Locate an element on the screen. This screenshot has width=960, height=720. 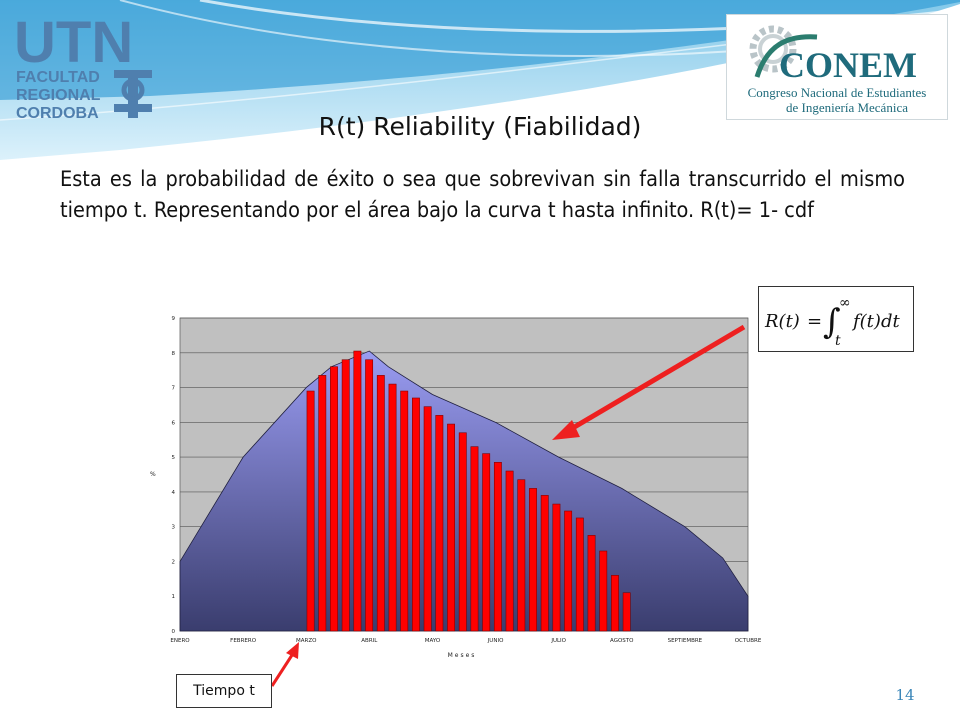
formula-integrand: f(t)dt is located at coordinates (875, 321).